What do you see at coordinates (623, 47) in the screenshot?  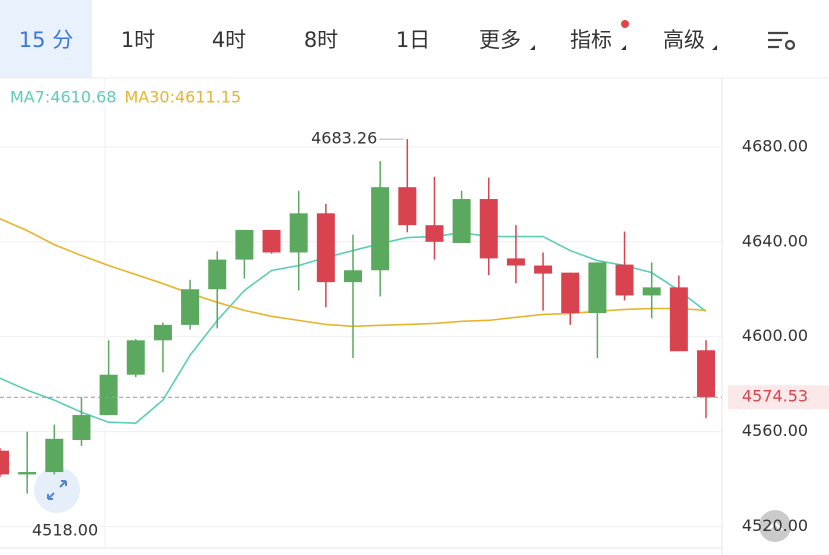 I see `dropdown-arrows` at bounding box center [623, 47].